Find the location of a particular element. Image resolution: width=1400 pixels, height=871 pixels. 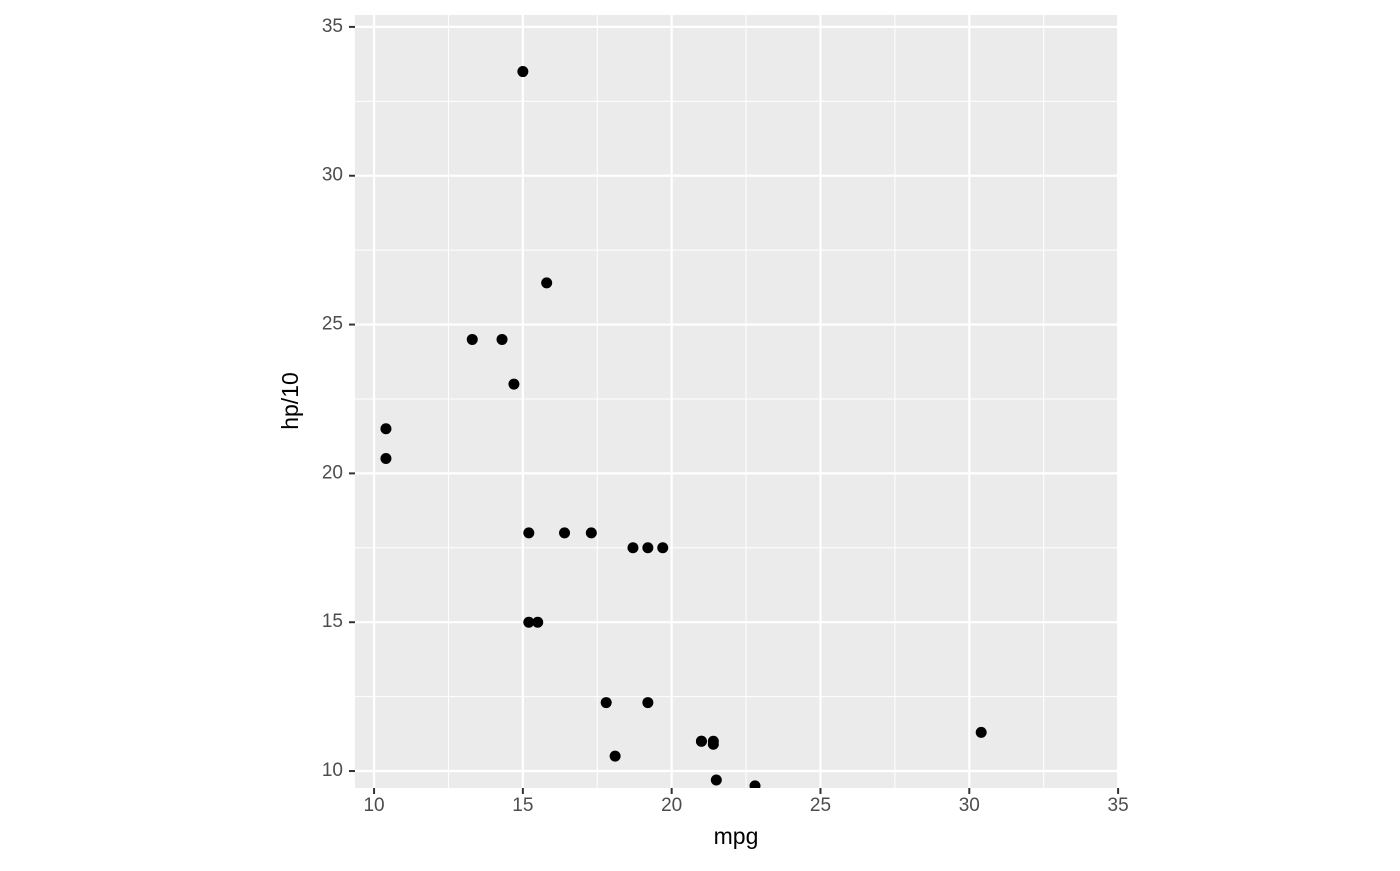

x-tick-label: 10 is located at coordinates (373, 805).